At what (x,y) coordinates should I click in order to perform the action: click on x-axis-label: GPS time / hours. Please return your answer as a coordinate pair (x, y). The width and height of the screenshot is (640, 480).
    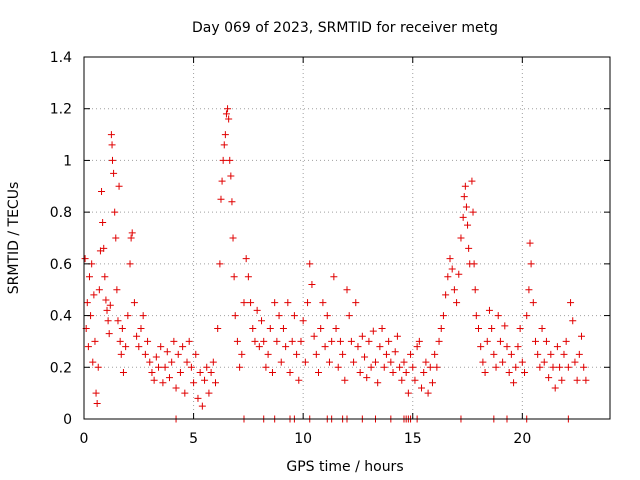
    Looking at the image, I should click on (344, 467).